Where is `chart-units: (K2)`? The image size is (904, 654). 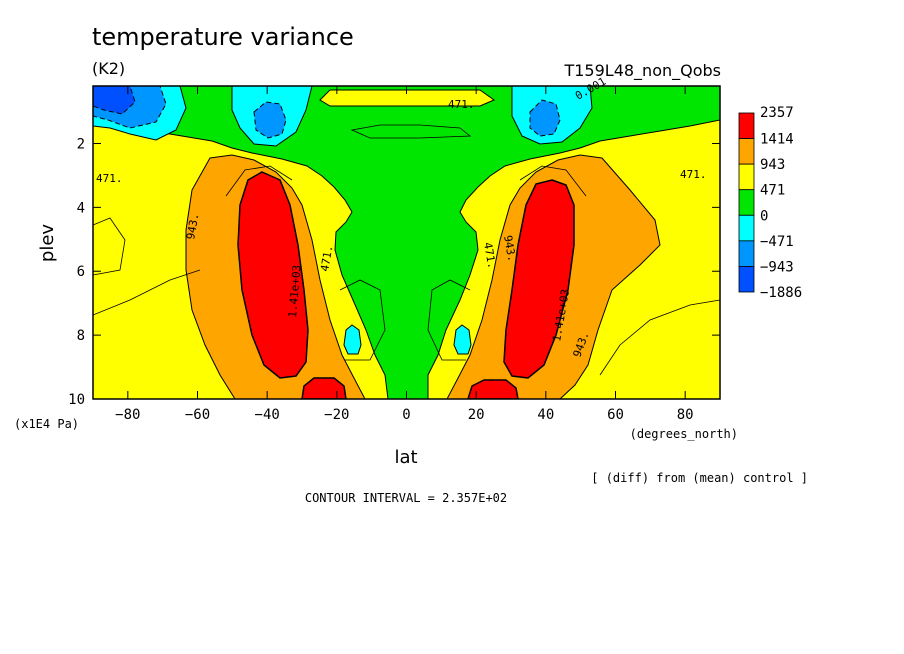
chart-units: (K2) is located at coordinates (108, 68).